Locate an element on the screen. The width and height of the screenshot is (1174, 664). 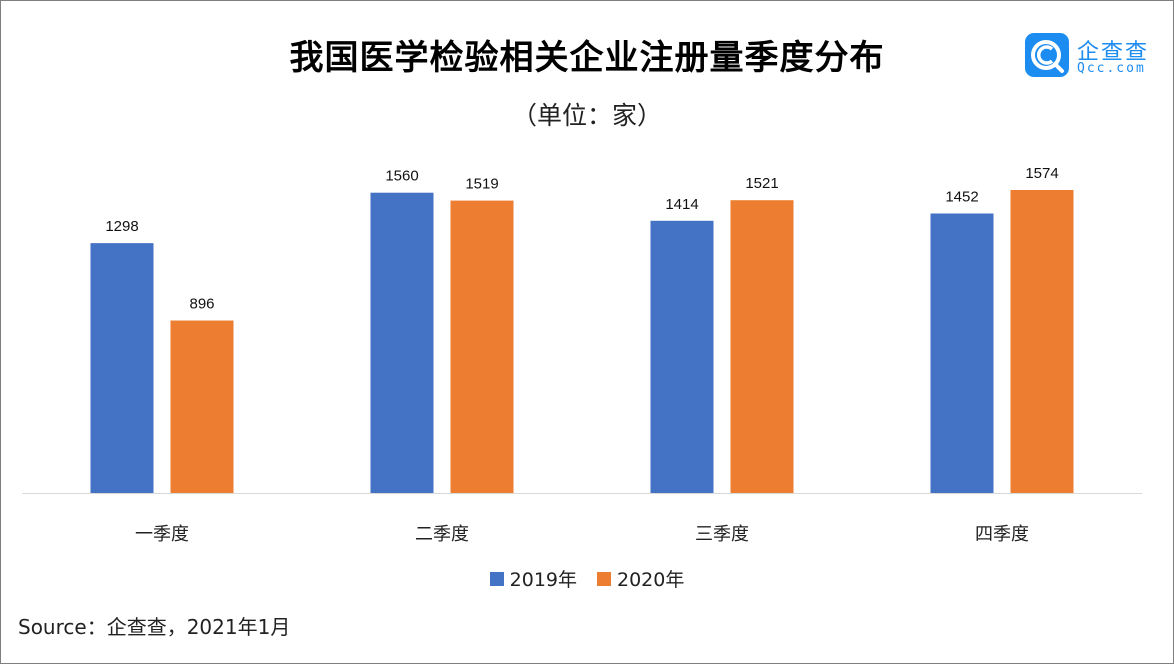
category-label: 二季度 is located at coordinates (442, 534).